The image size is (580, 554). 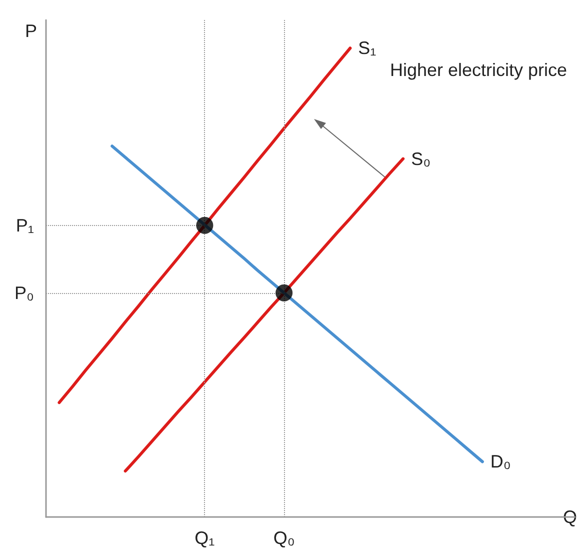 I want to click on ref-line-label: P₁, so click(x=25, y=225).